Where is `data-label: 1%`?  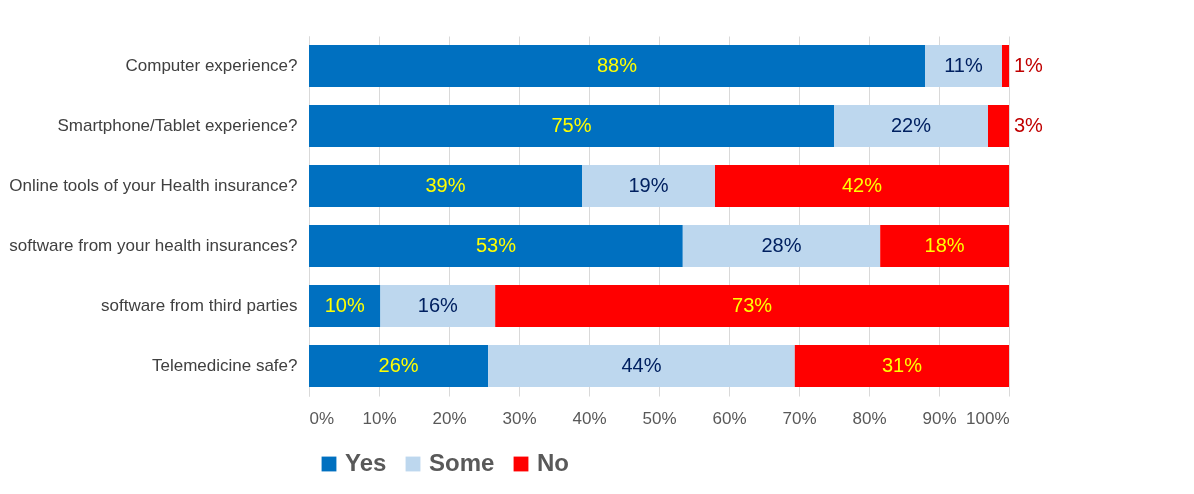
data-label: 1% is located at coordinates (1029, 65).